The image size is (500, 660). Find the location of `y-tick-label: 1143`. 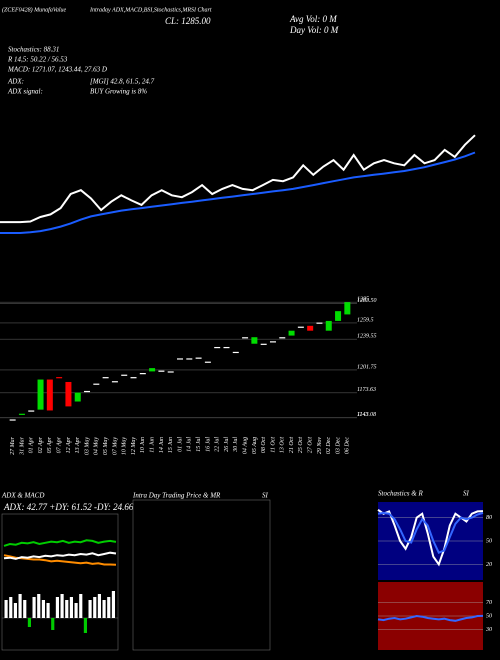

y-tick-label: 1143 is located at coordinates (363, 414).